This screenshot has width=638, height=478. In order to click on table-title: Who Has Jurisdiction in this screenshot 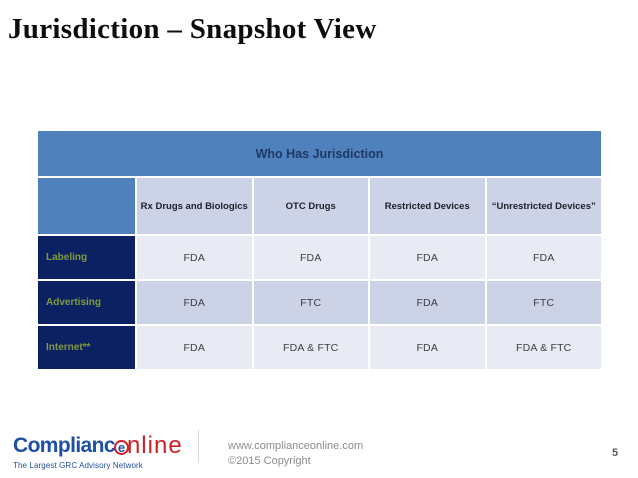, I will do `click(319, 153)`.